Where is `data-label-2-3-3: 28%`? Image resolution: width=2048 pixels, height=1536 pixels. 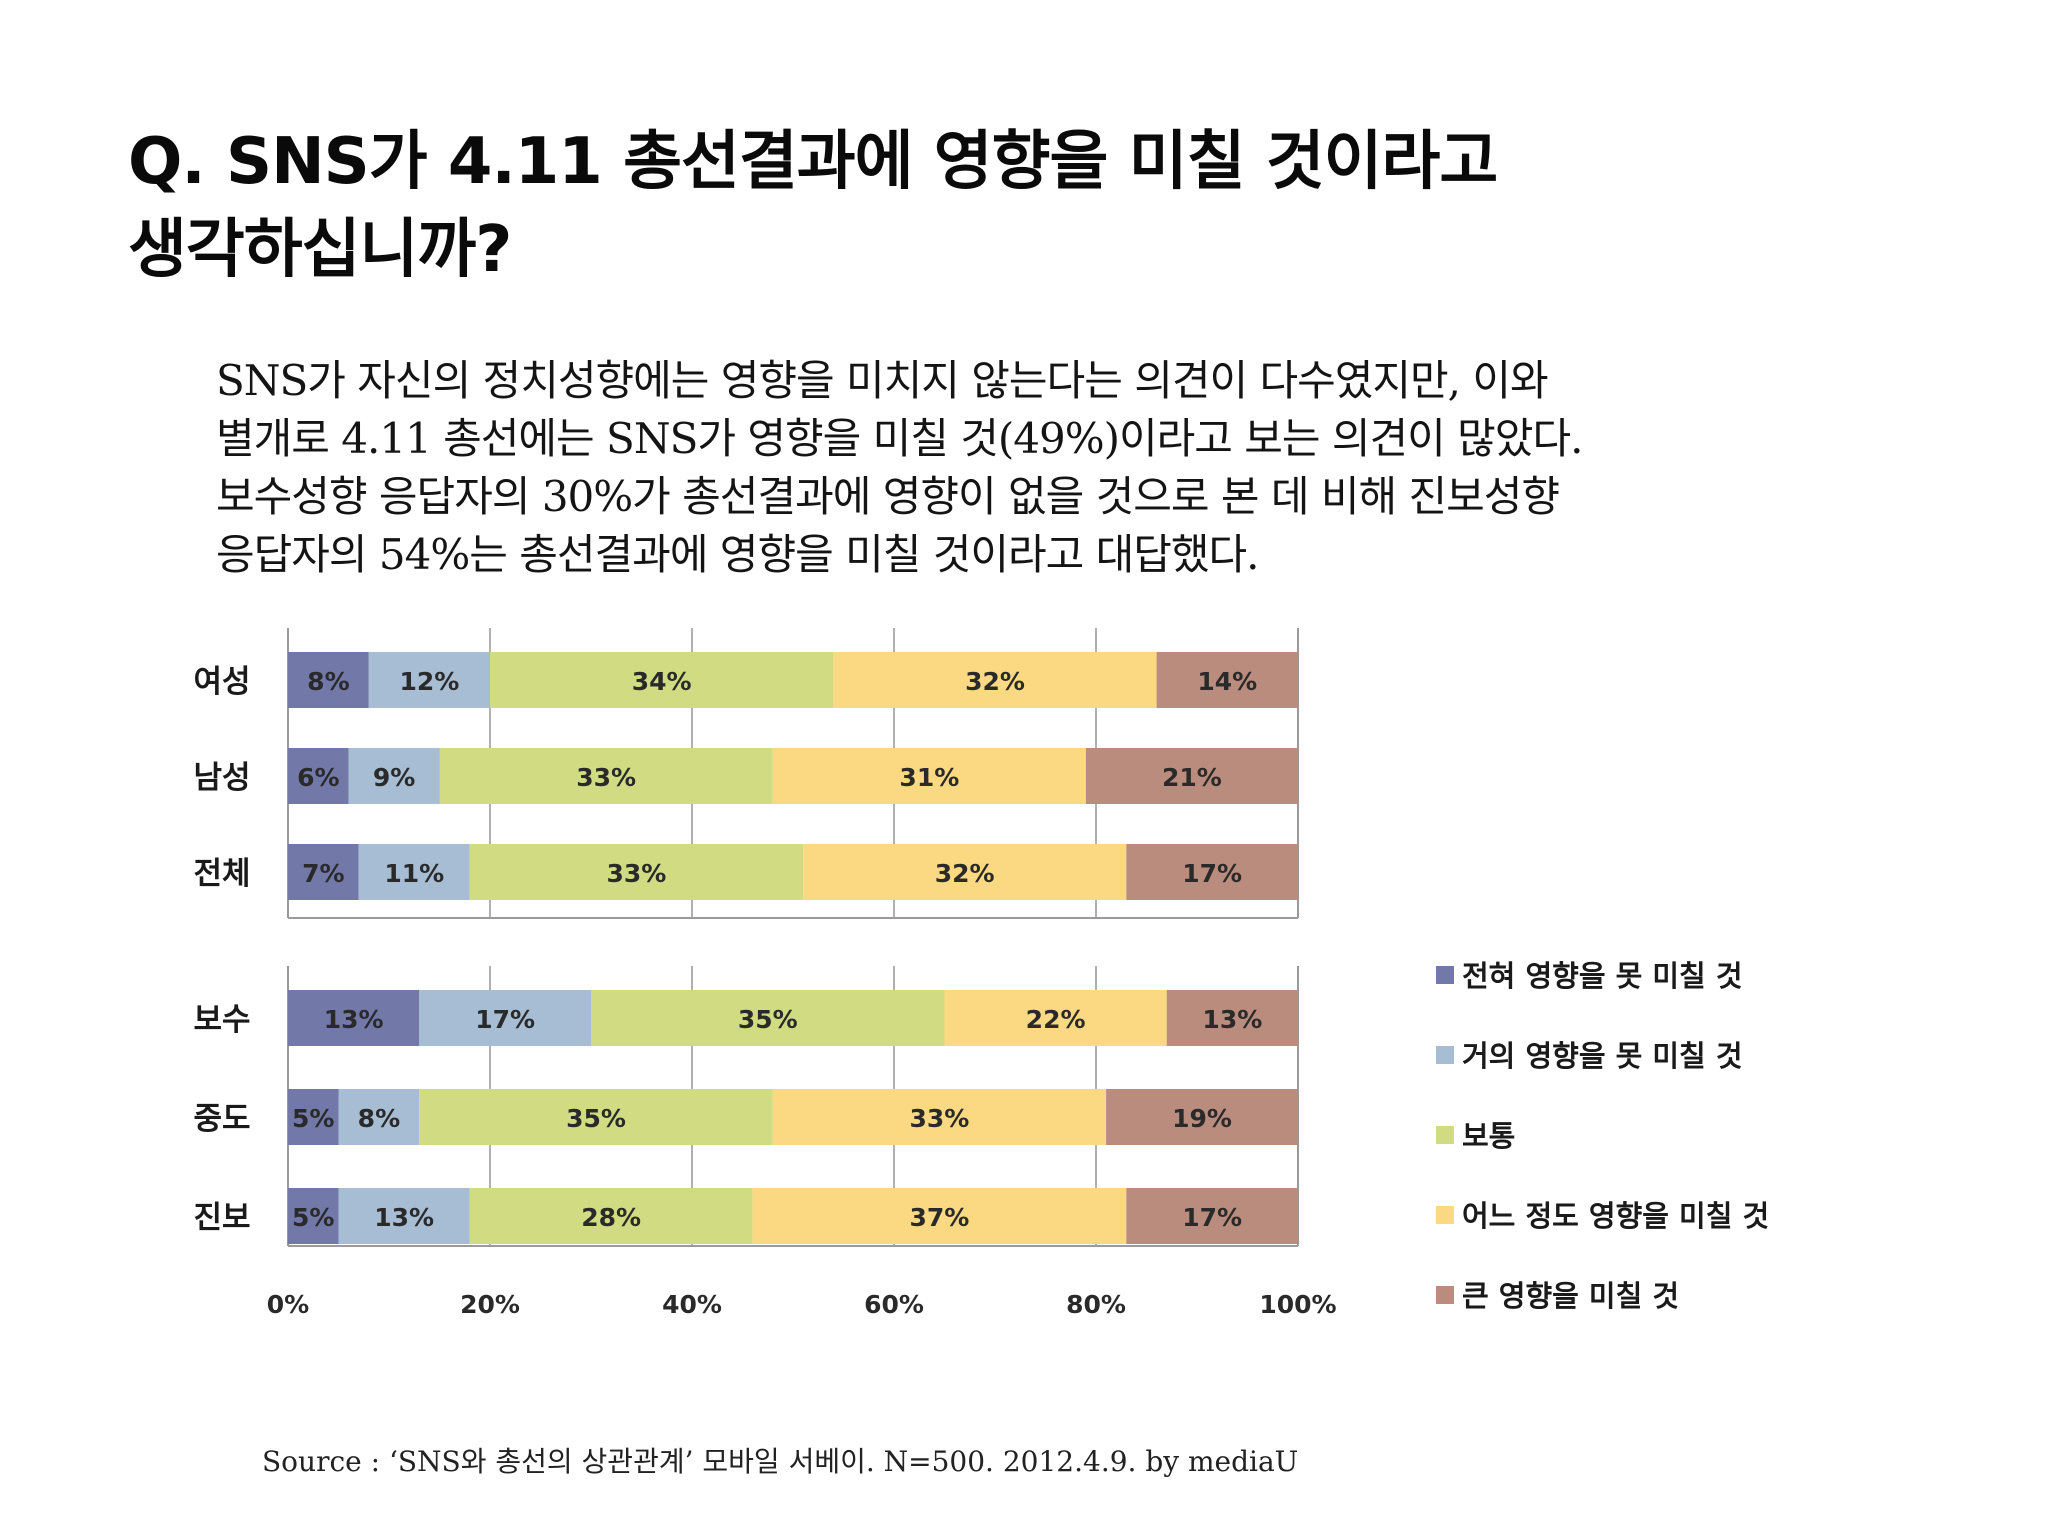
data-label-2-3-3: 28% is located at coordinates (611, 1217).